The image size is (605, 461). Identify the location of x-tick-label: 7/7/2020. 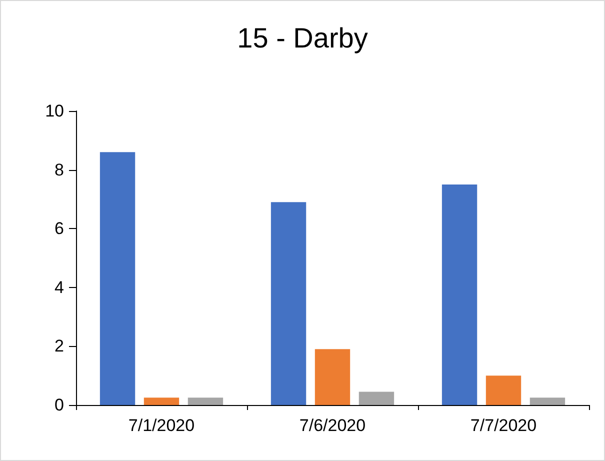
(503, 425).